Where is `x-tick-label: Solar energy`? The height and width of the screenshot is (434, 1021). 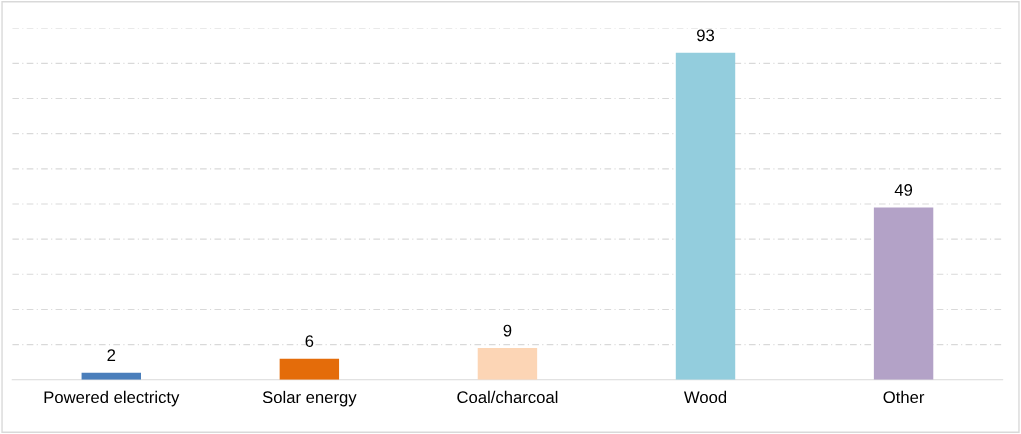 x-tick-label: Solar energy is located at coordinates (309, 398).